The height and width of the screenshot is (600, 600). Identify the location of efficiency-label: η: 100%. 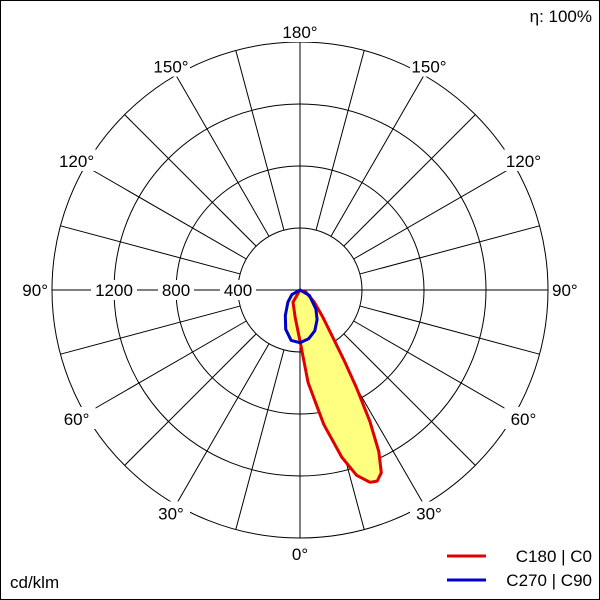
(561, 16).